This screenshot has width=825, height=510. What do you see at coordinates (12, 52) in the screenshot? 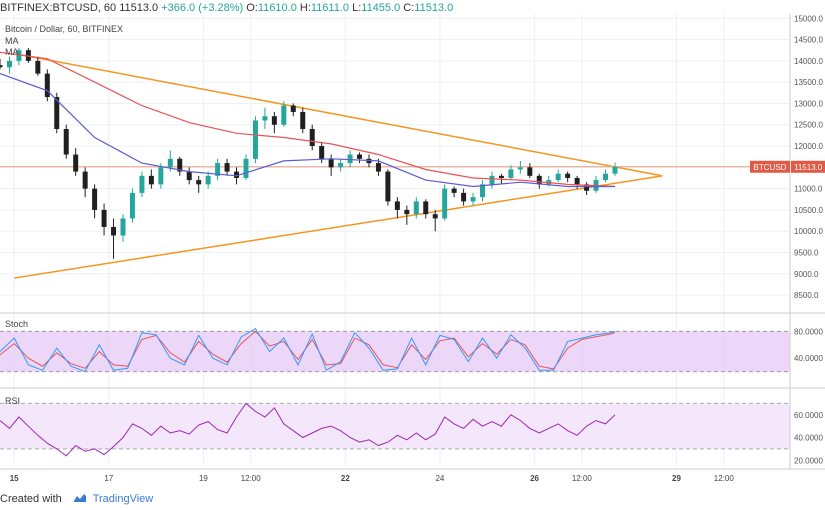
I see `legend-ma-2: MA` at bounding box center [12, 52].